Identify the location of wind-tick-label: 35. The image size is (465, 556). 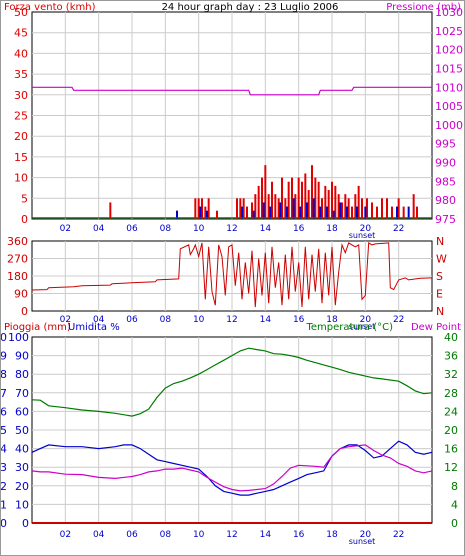
(21, 74).